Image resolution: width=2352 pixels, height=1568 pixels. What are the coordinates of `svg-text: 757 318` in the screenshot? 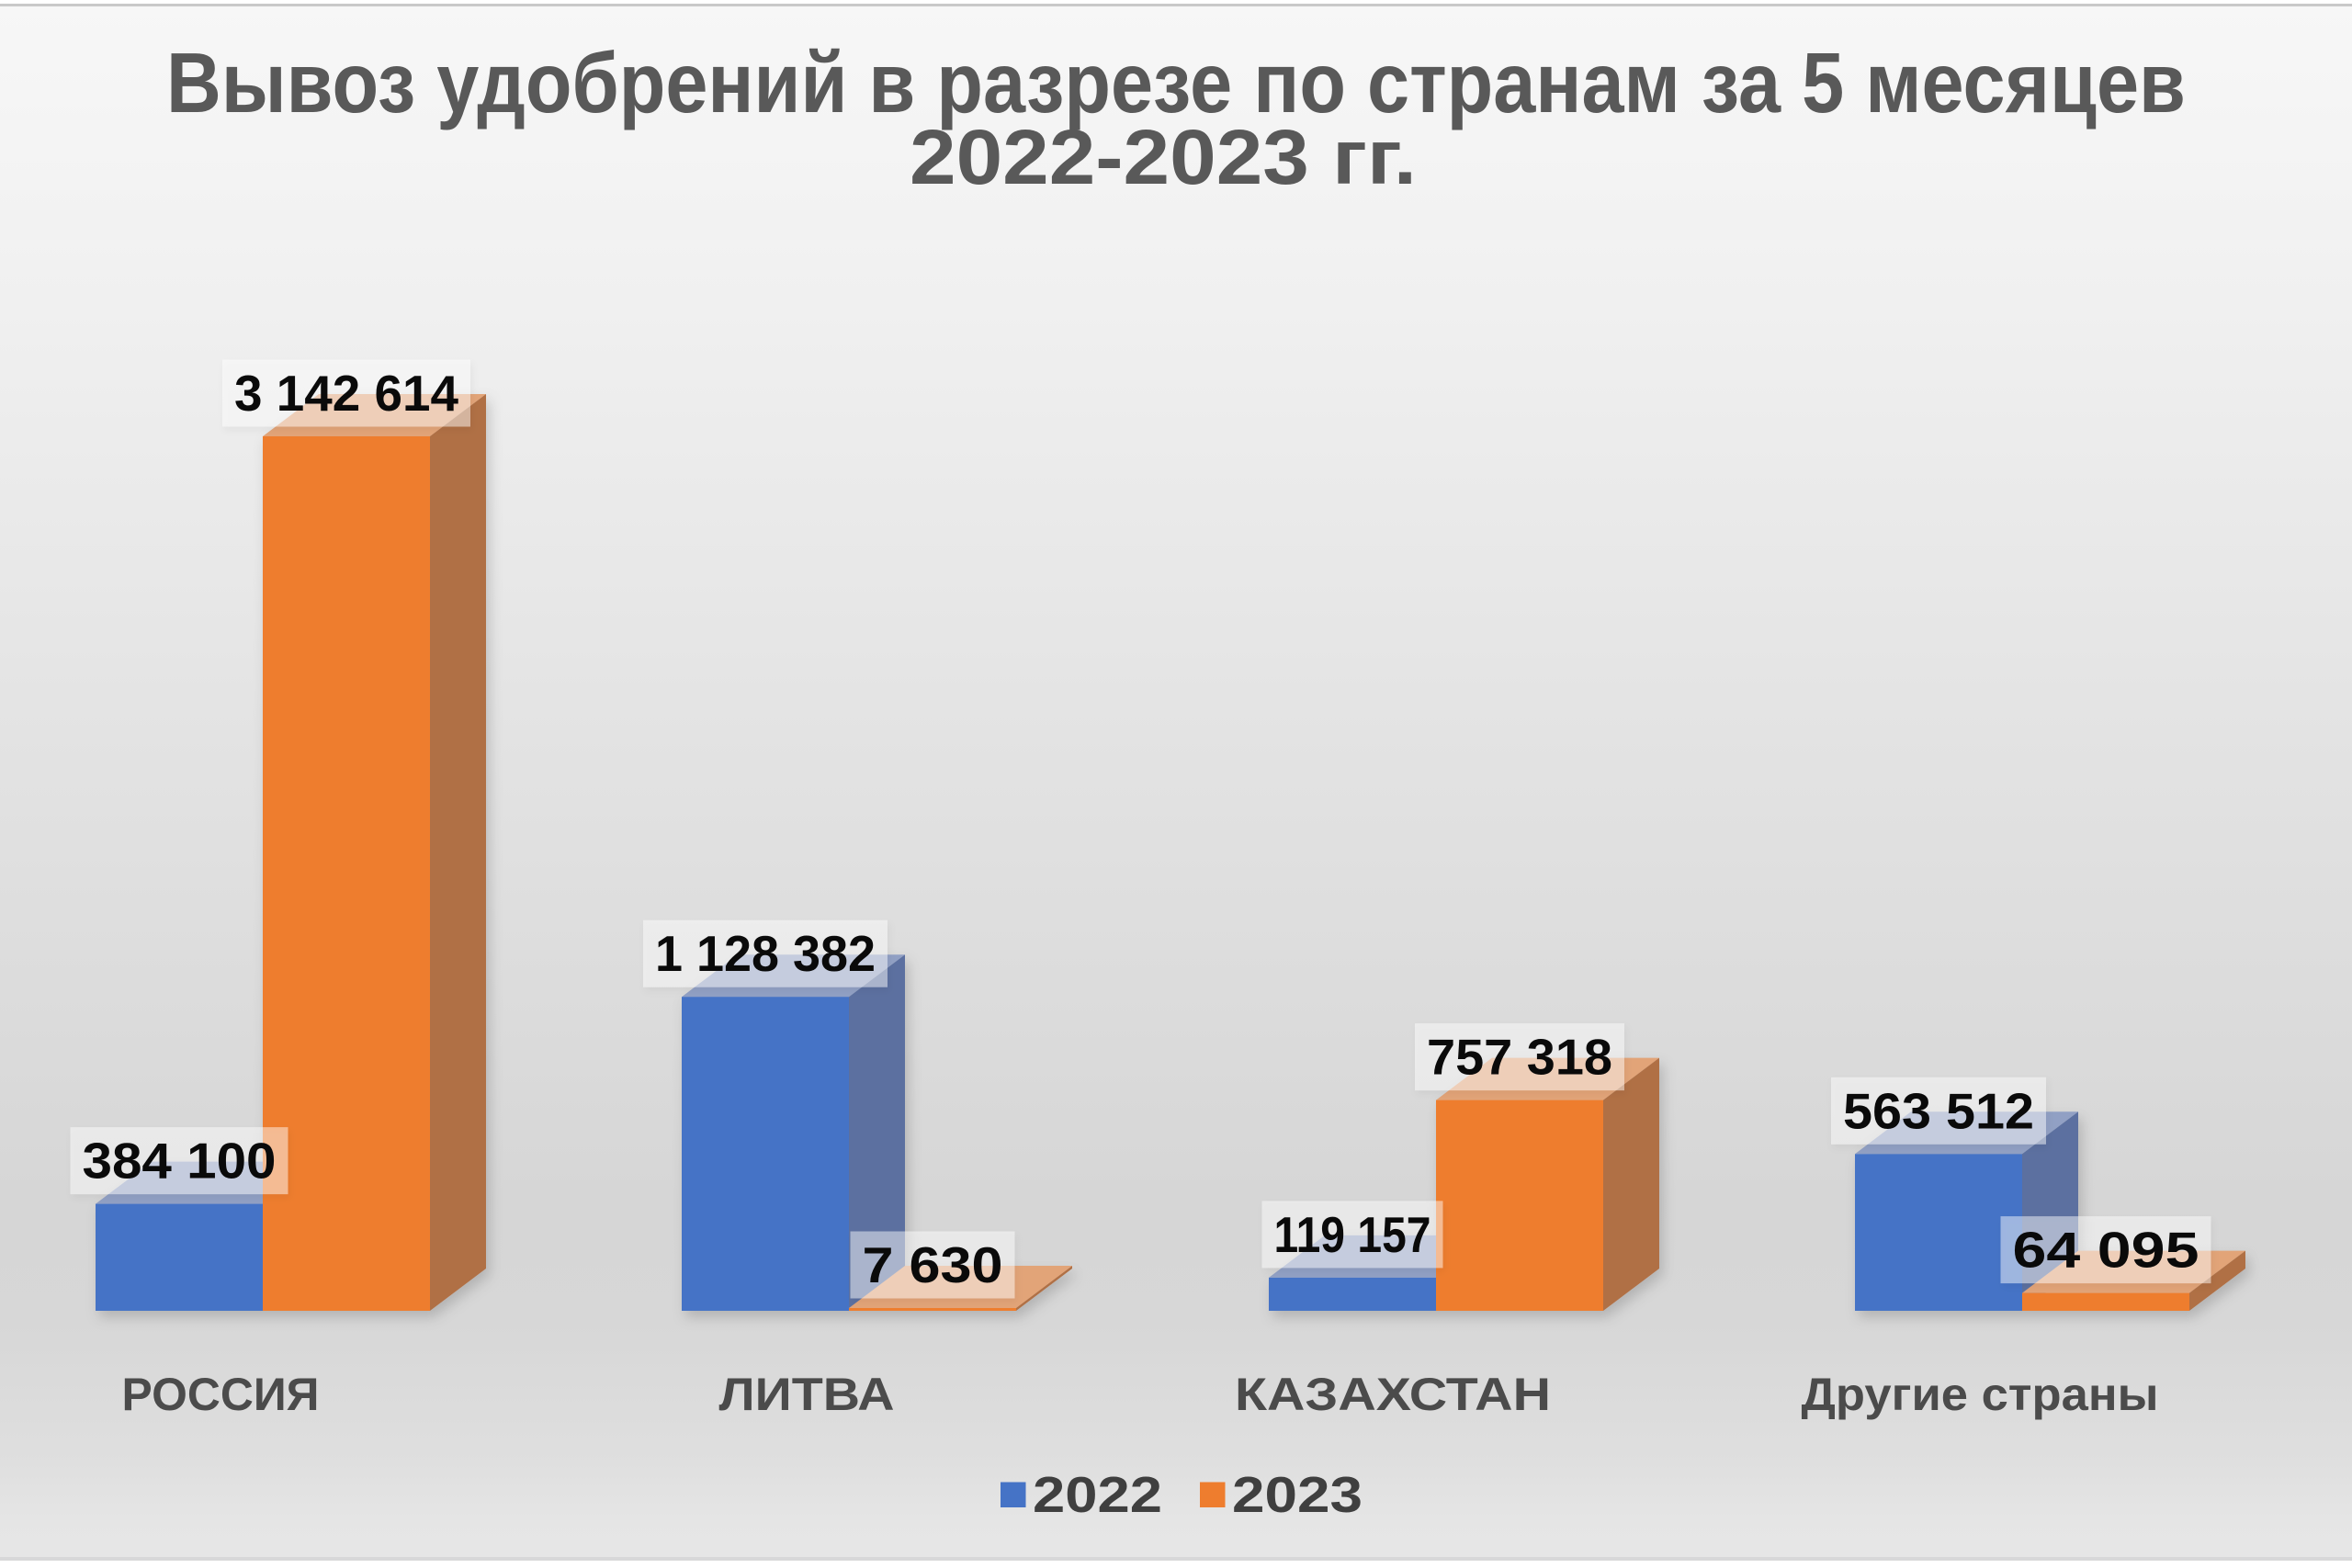 It's located at (1520, 1057).